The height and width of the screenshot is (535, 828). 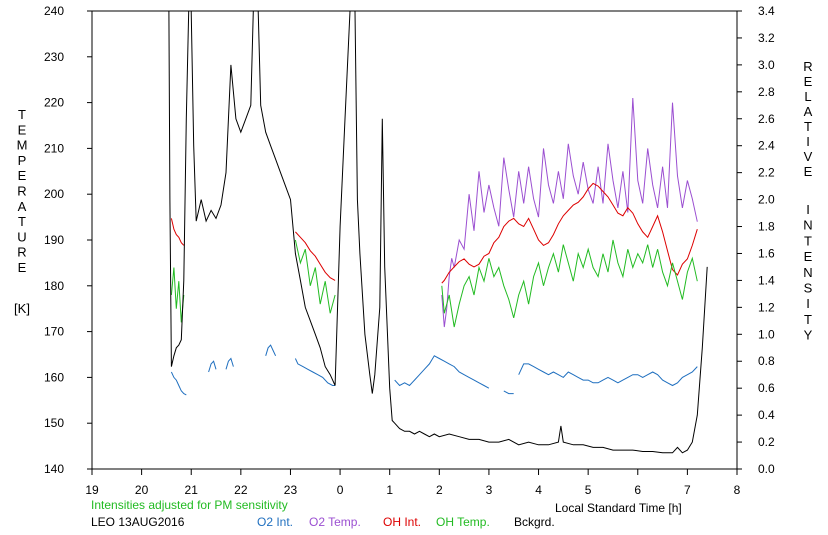 What do you see at coordinates (618, 508) in the screenshot?
I see `x-axis-label: Local Standard Time [h]` at bounding box center [618, 508].